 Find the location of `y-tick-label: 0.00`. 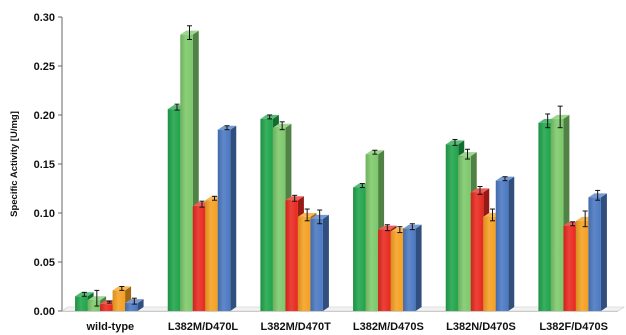

y-tick-label: 0.00 is located at coordinates (44, 312).